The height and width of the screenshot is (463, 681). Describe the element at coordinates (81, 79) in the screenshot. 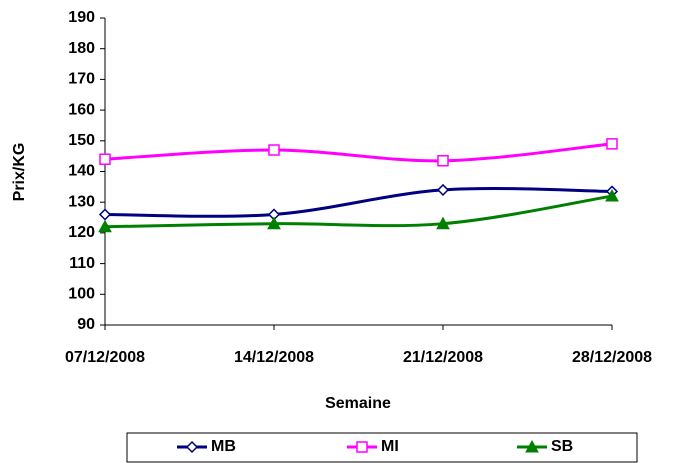

I see `y-tick-label: 170` at that location.